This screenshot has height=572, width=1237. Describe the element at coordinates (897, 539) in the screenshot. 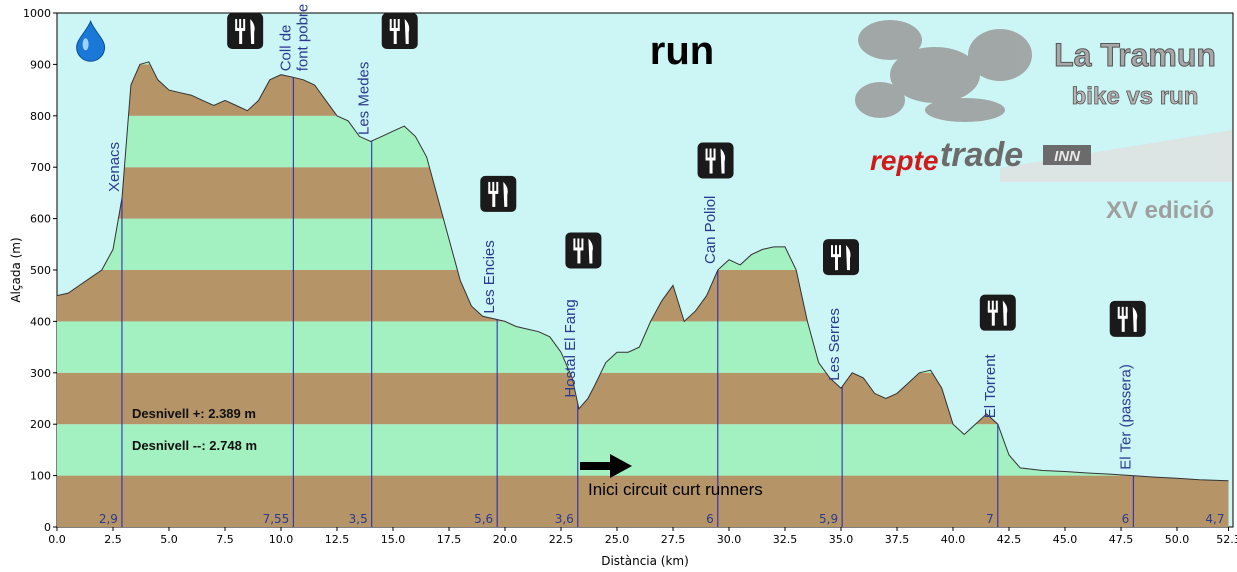

I see `x-tick-label: 37.5` at that location.